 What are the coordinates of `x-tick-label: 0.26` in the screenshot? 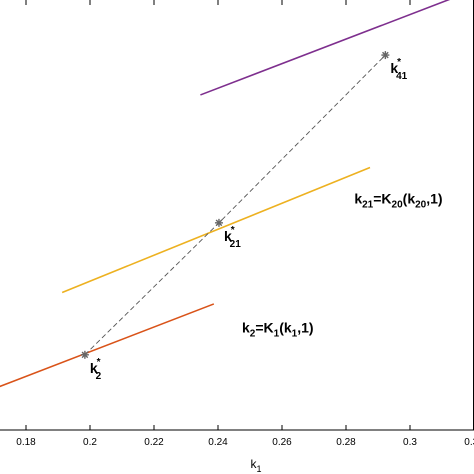 It's located at (282, 442).